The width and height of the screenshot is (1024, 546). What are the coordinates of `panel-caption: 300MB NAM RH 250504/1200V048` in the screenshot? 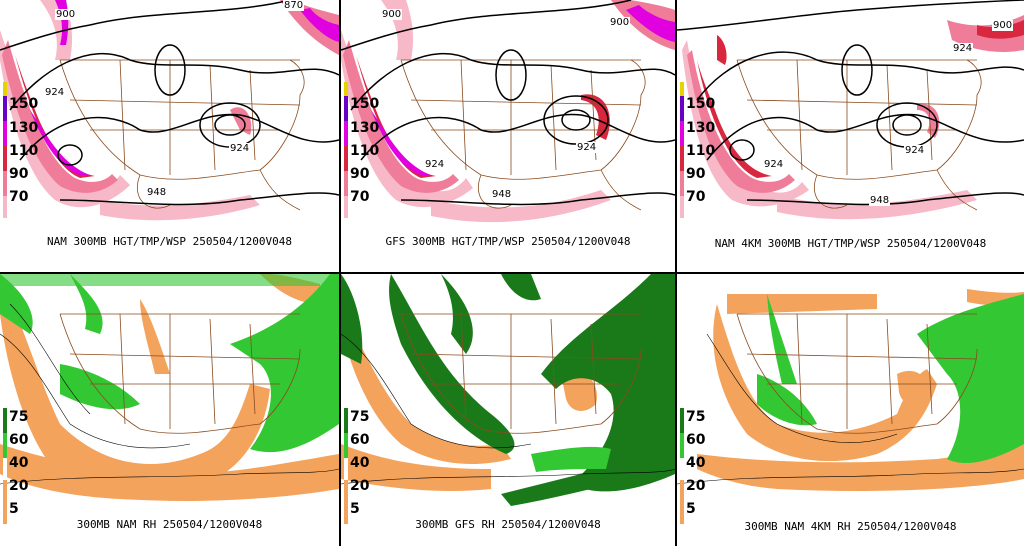 It's located at (169, 524).